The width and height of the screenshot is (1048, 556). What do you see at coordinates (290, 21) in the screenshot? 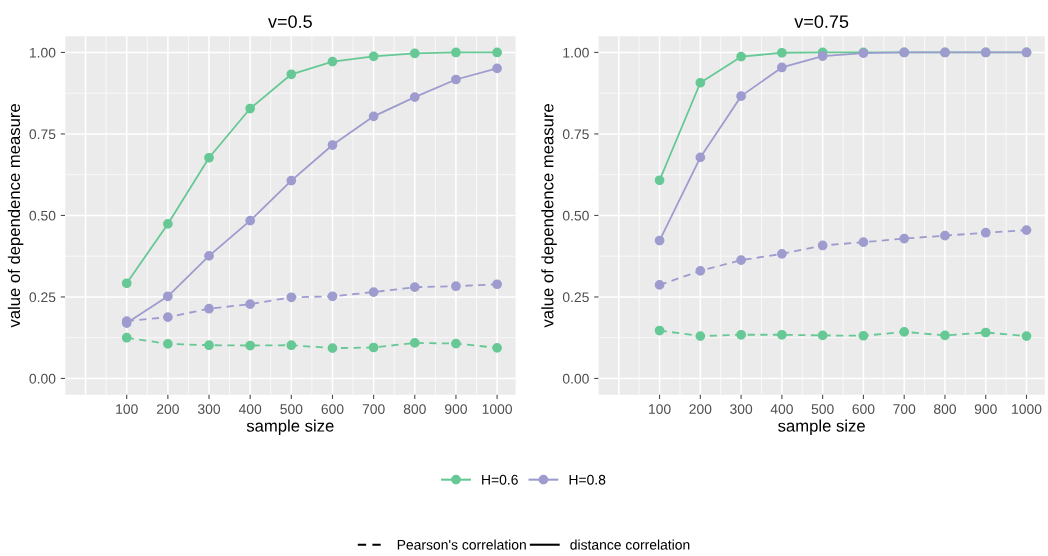
I see `chart-title: v=0.5` at bounding box center [290, 21].